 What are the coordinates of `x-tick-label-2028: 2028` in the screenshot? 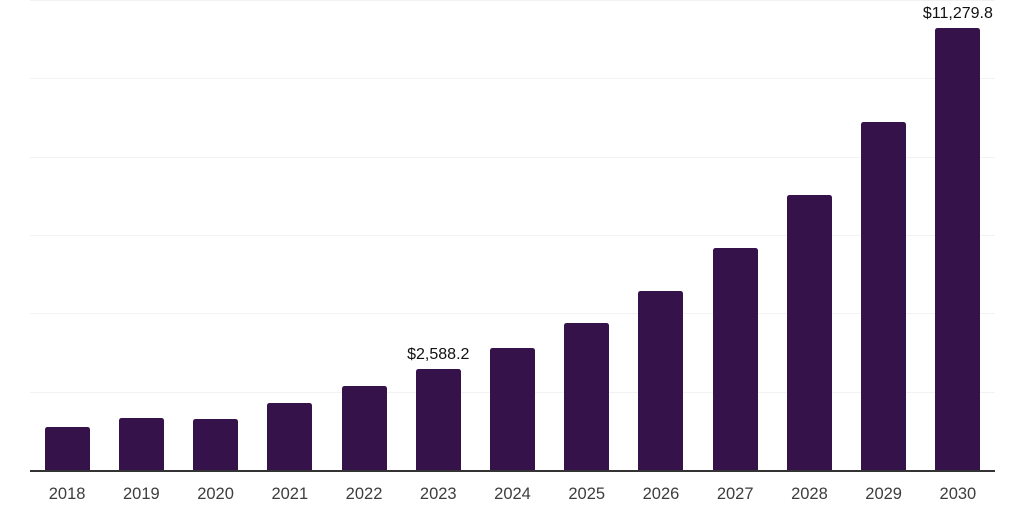 It's located at (809, 494).